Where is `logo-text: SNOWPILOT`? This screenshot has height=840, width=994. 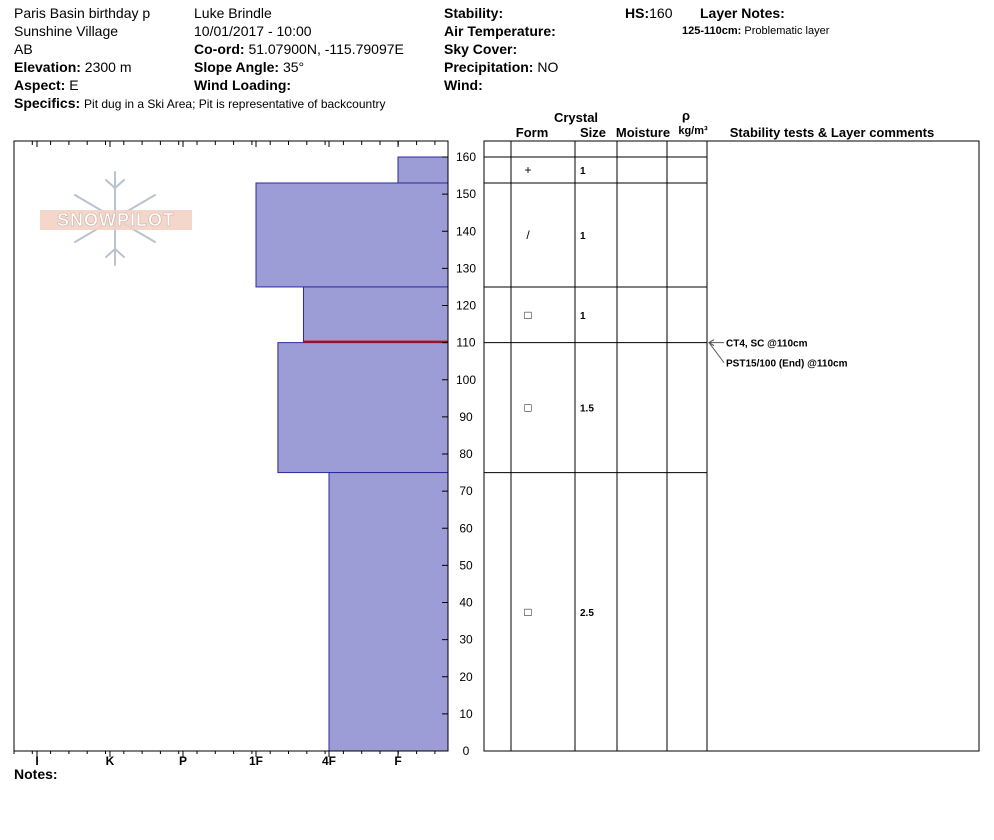
logo-text: SNOWPILOT is located at coordinates (116, 220).